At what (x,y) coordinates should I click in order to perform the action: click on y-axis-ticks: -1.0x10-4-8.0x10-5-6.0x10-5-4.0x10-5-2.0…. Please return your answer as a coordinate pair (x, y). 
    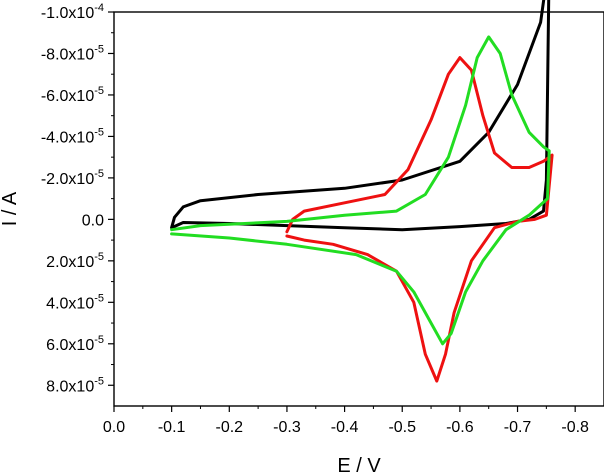
    Looking at the image, I should click on (77, 198).